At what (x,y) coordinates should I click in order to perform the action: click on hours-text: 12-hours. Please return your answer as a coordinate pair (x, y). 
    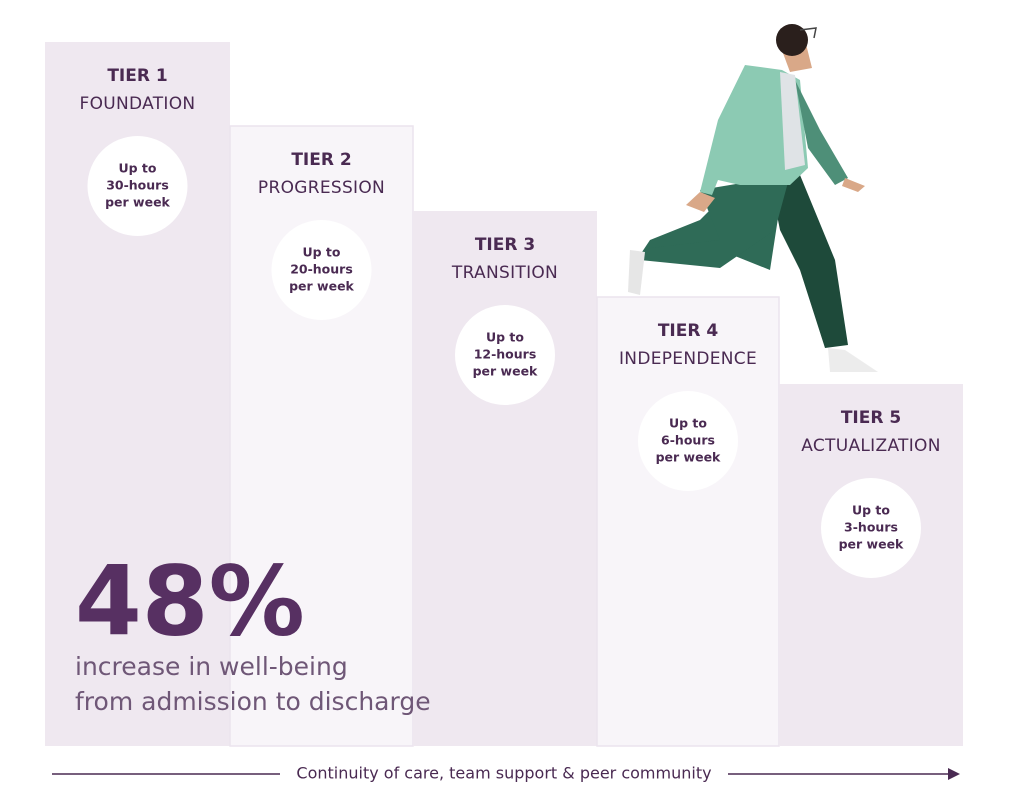
    Looking at the image, I should click on (505, 354).